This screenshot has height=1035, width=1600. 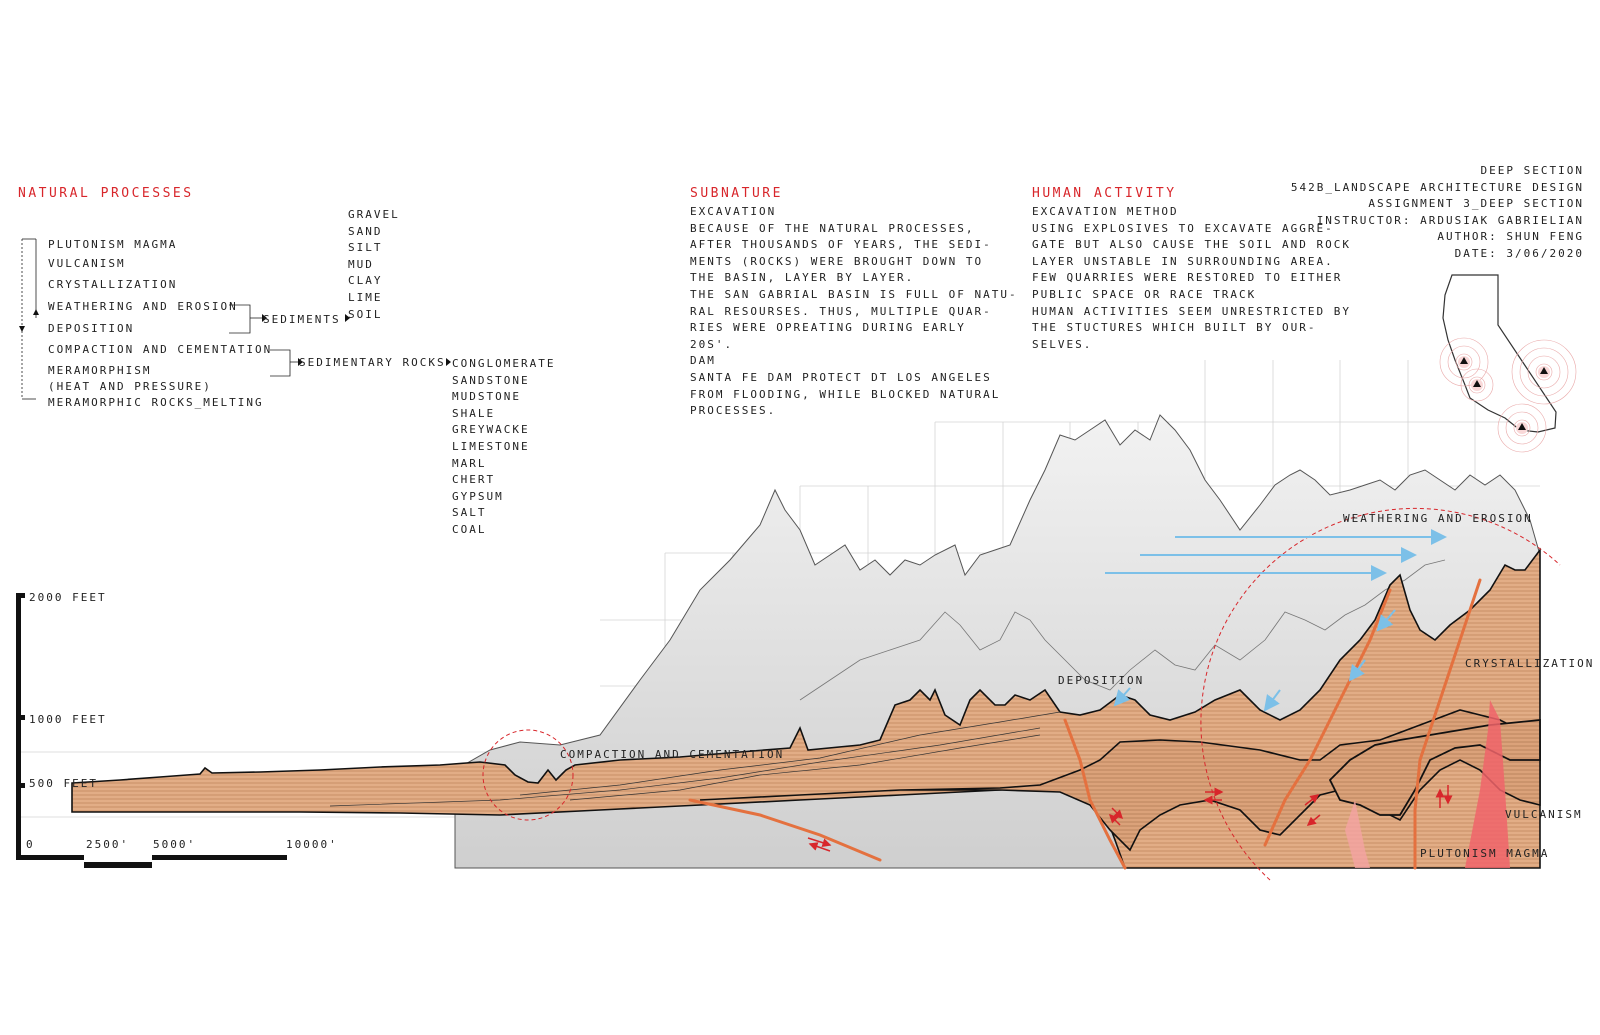 What do you see at coordinates (143, 306) in the screenshot?
I see `step-weathering: WEATHERING AND EROSION` at bounding box center [143, 306].